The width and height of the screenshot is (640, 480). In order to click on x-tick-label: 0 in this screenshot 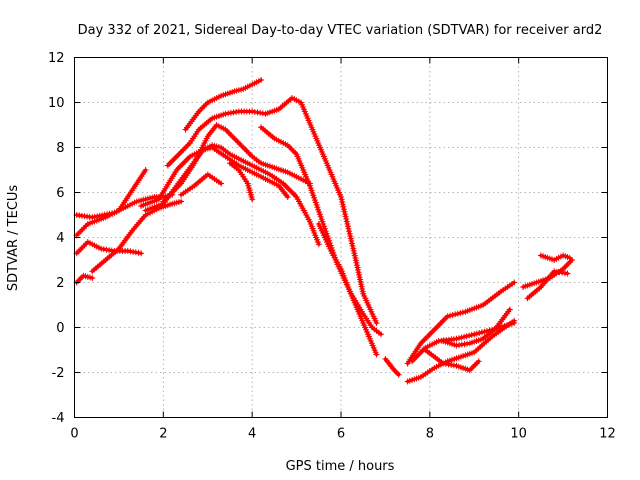, I will do `click(74, 434)`.